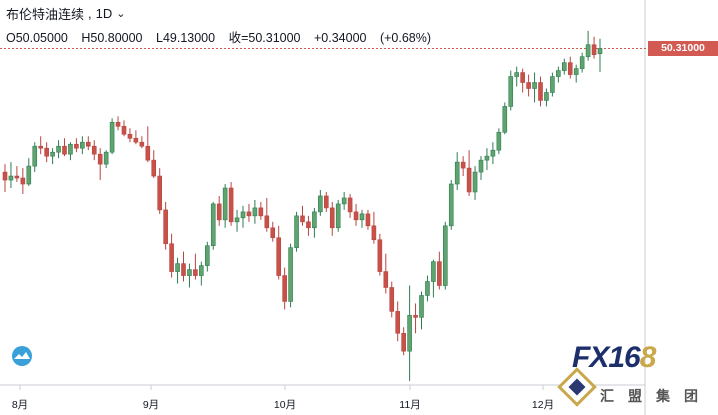  I want to click on x-tick-label: 12月, so click(543, 405).